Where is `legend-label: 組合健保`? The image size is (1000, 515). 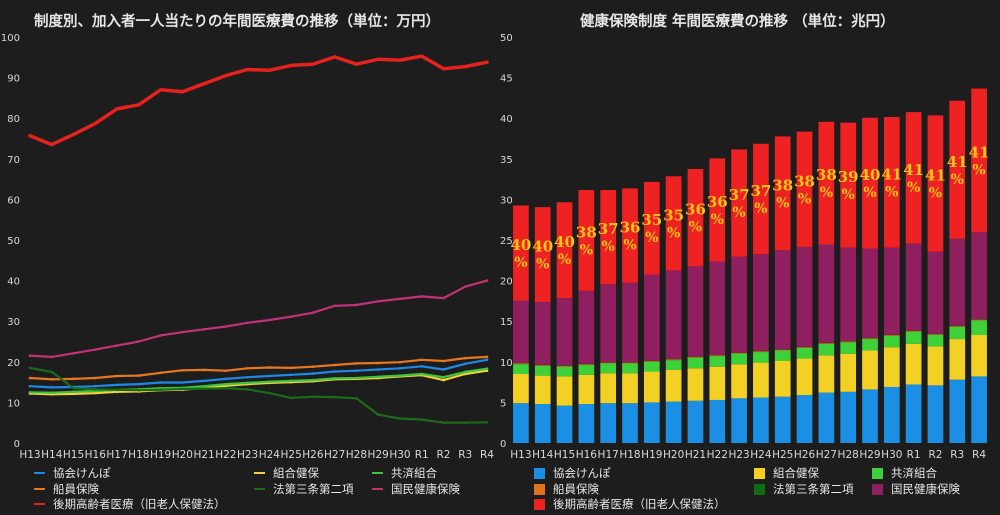 legend-label: 組合健保 is located at coordinates (796, 473).